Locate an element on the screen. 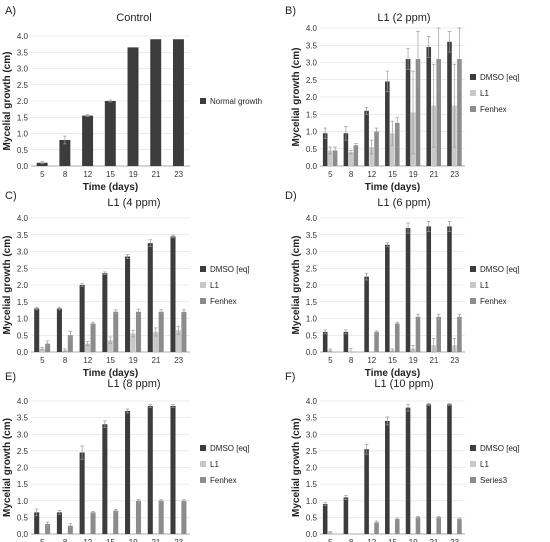 This screenshot has width=550, height=542. panel-2-ytick-label: 0.5 is located at coordinates (312, 149).